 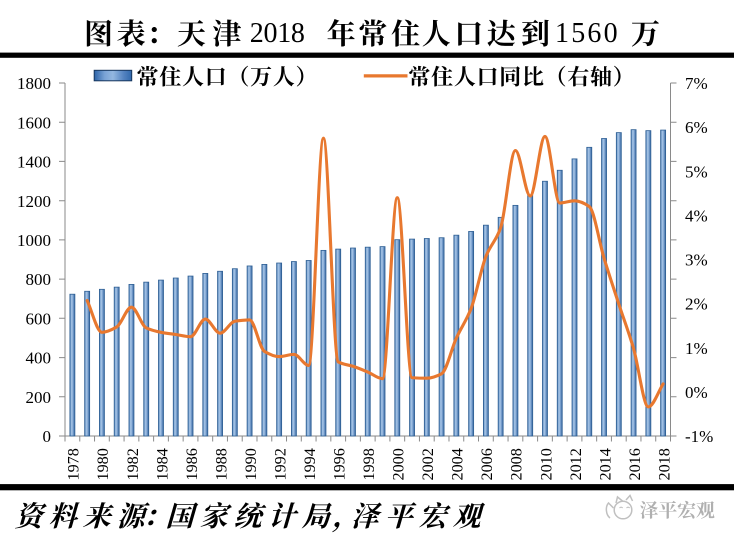 I want to click on svg-text: 0%, so click(x=696, y=392).